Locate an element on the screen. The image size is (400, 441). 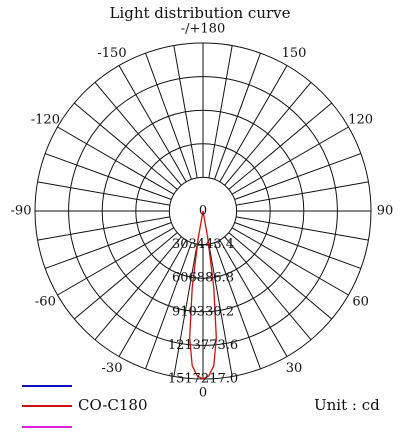
theta-tick-label: 120 is located at coordinates (360, 120).